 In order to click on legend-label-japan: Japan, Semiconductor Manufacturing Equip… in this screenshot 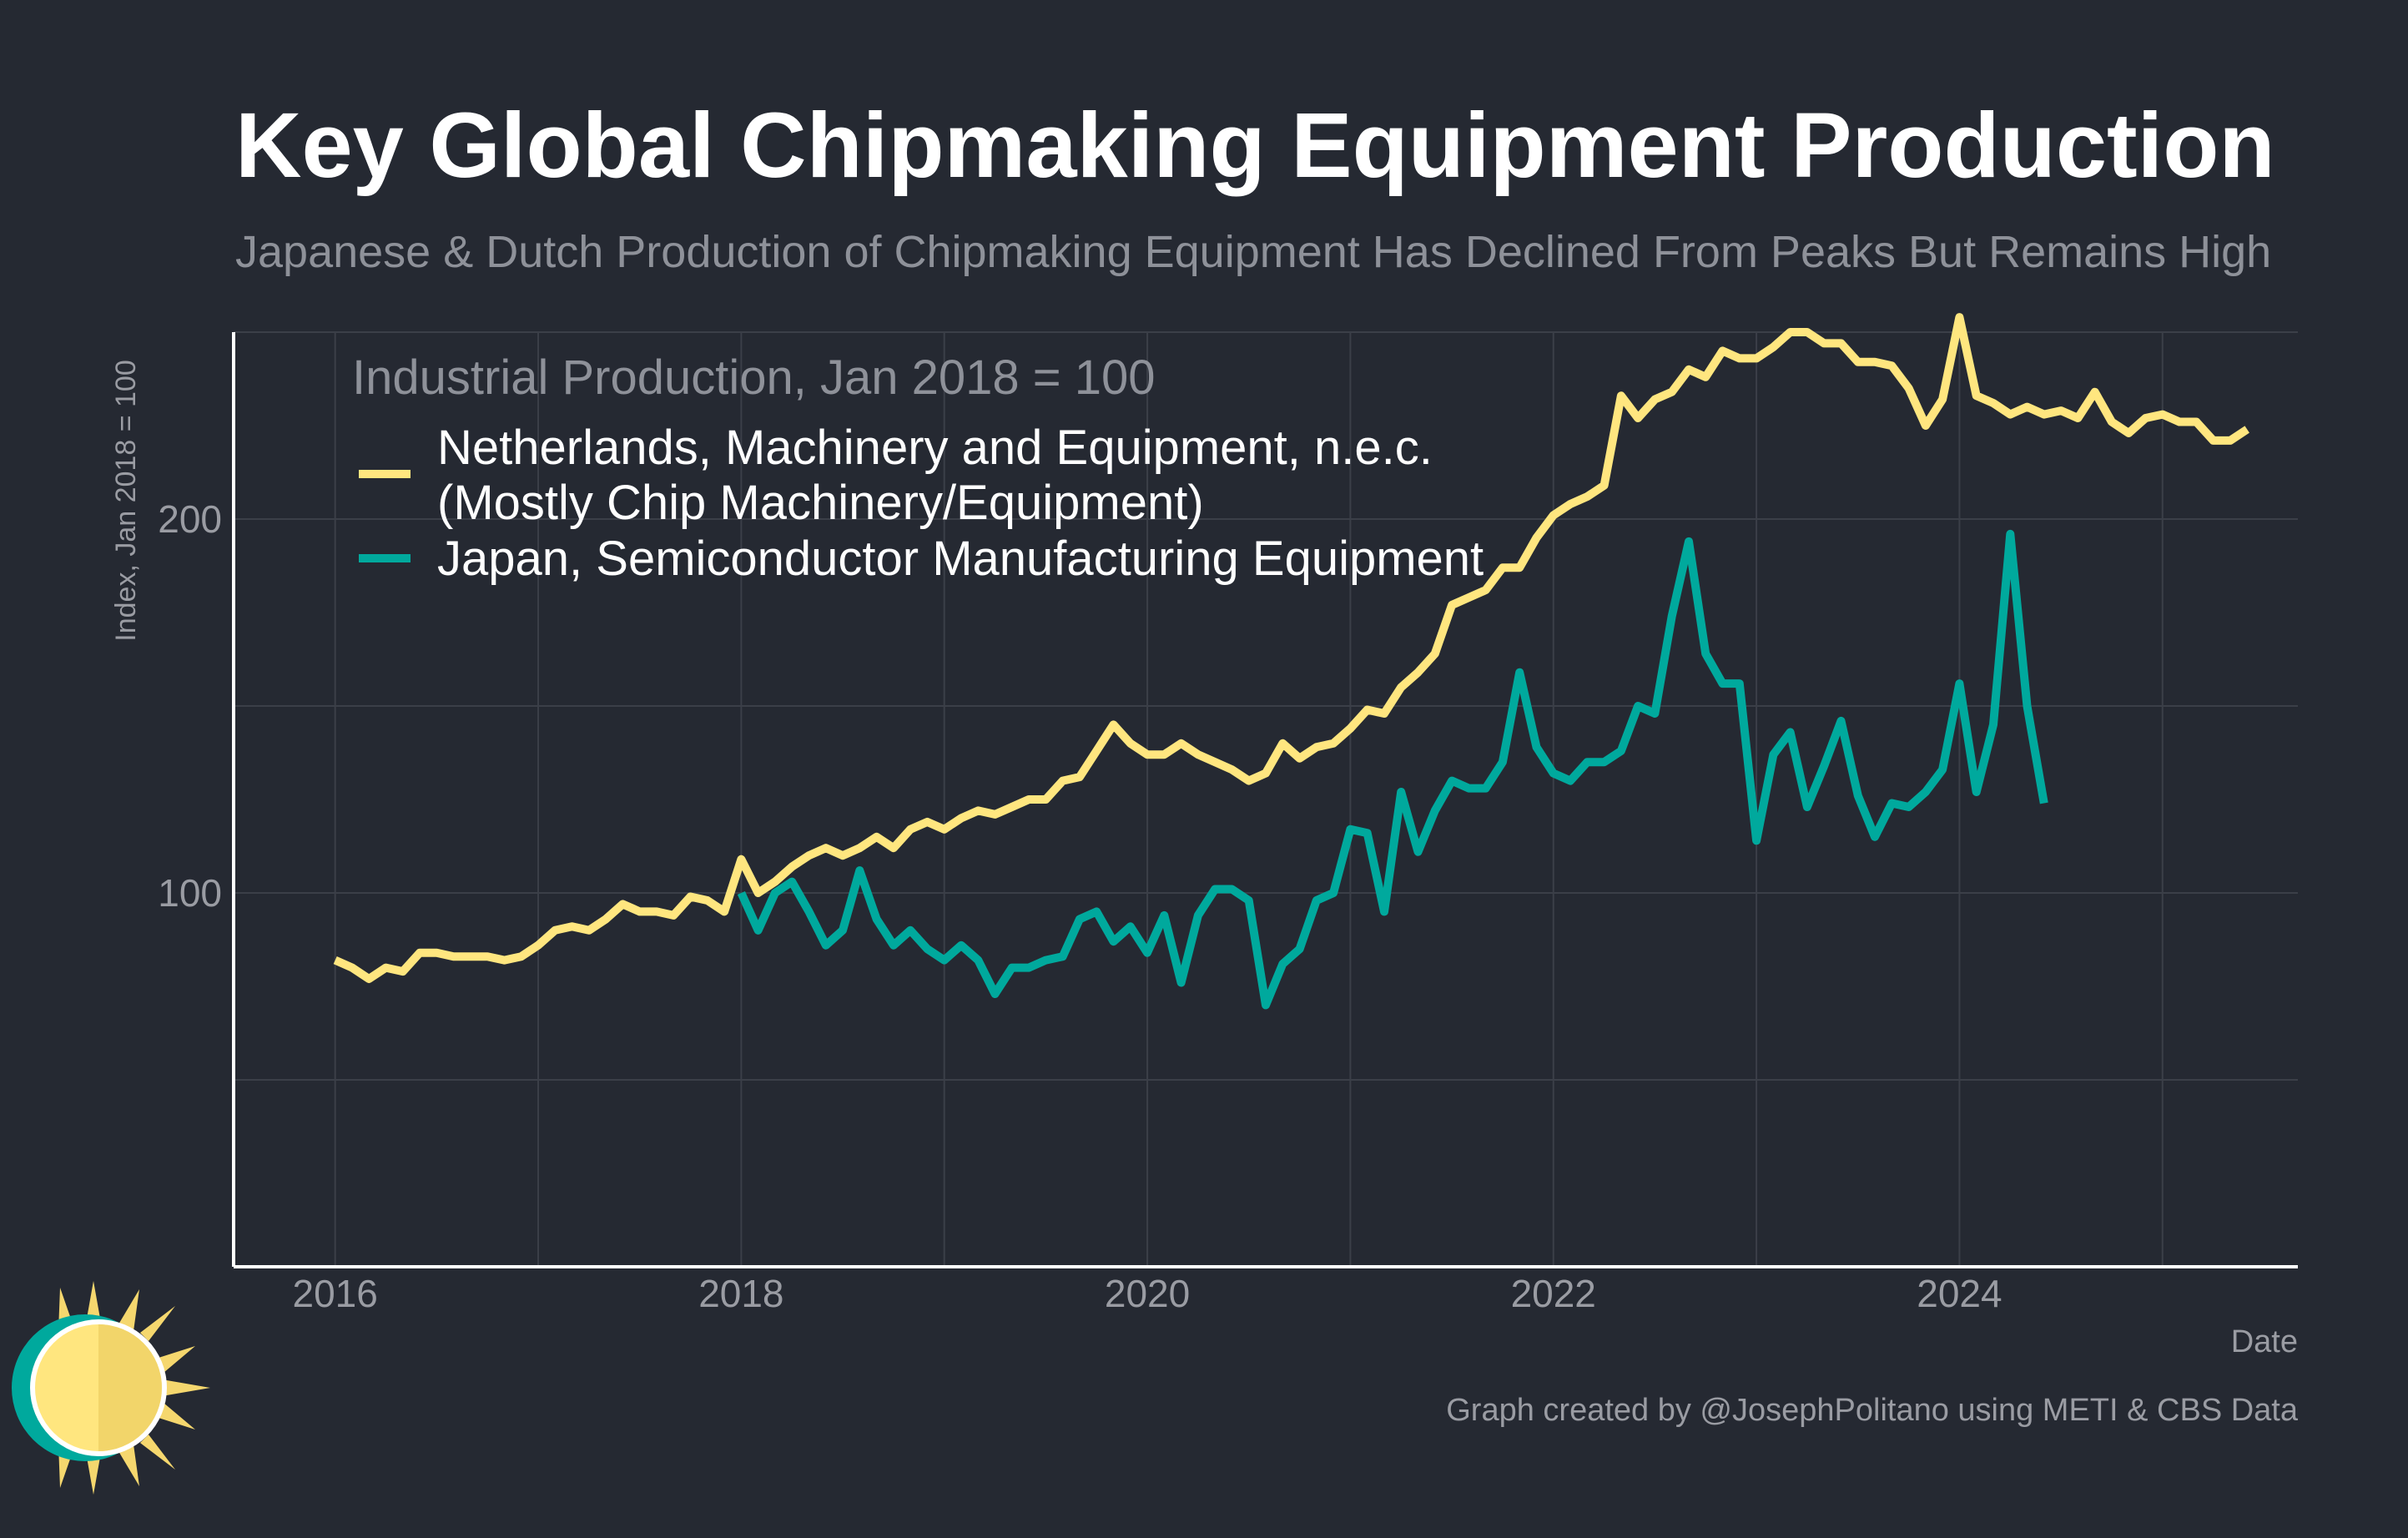, I will do `click(960, 559)`.